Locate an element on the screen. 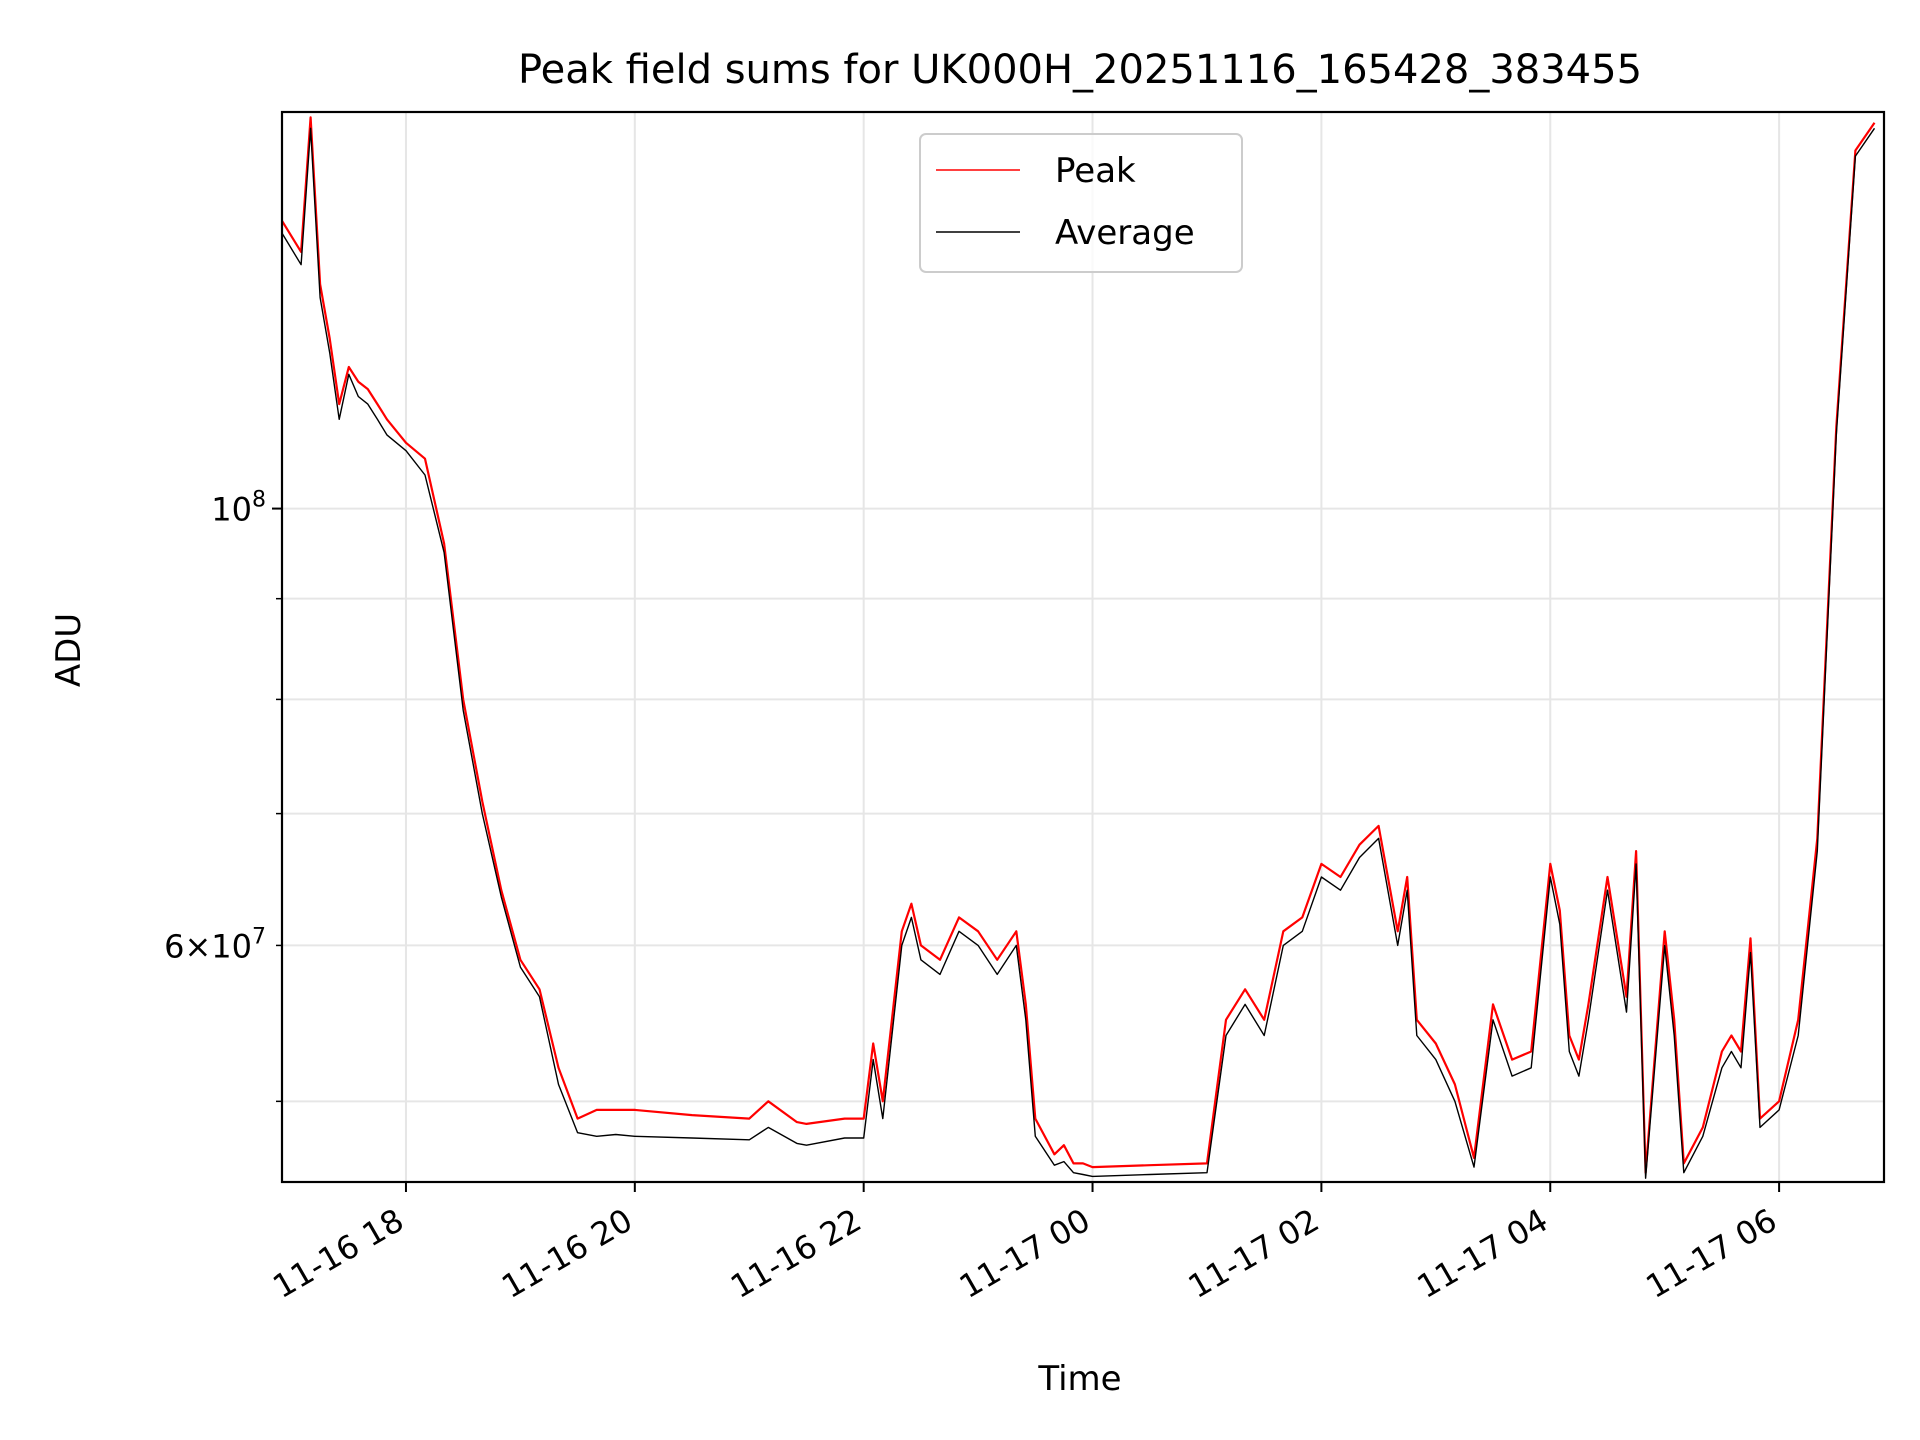 Image resolution: width=1920 pixels, height=1440 pixels. legend-label-average: Average is located at coordinates (1125, 233).